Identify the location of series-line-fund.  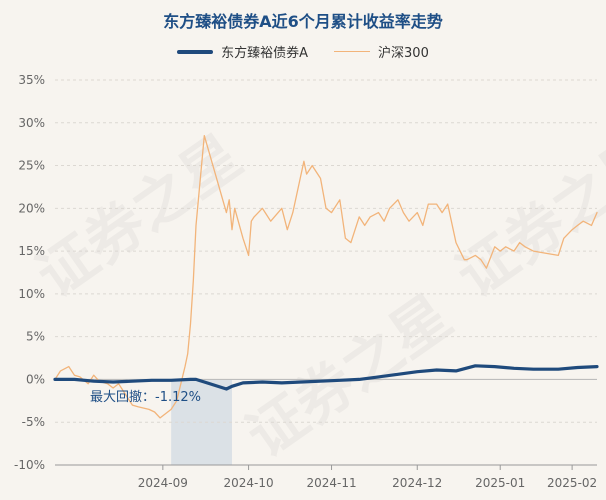
(326, 377).